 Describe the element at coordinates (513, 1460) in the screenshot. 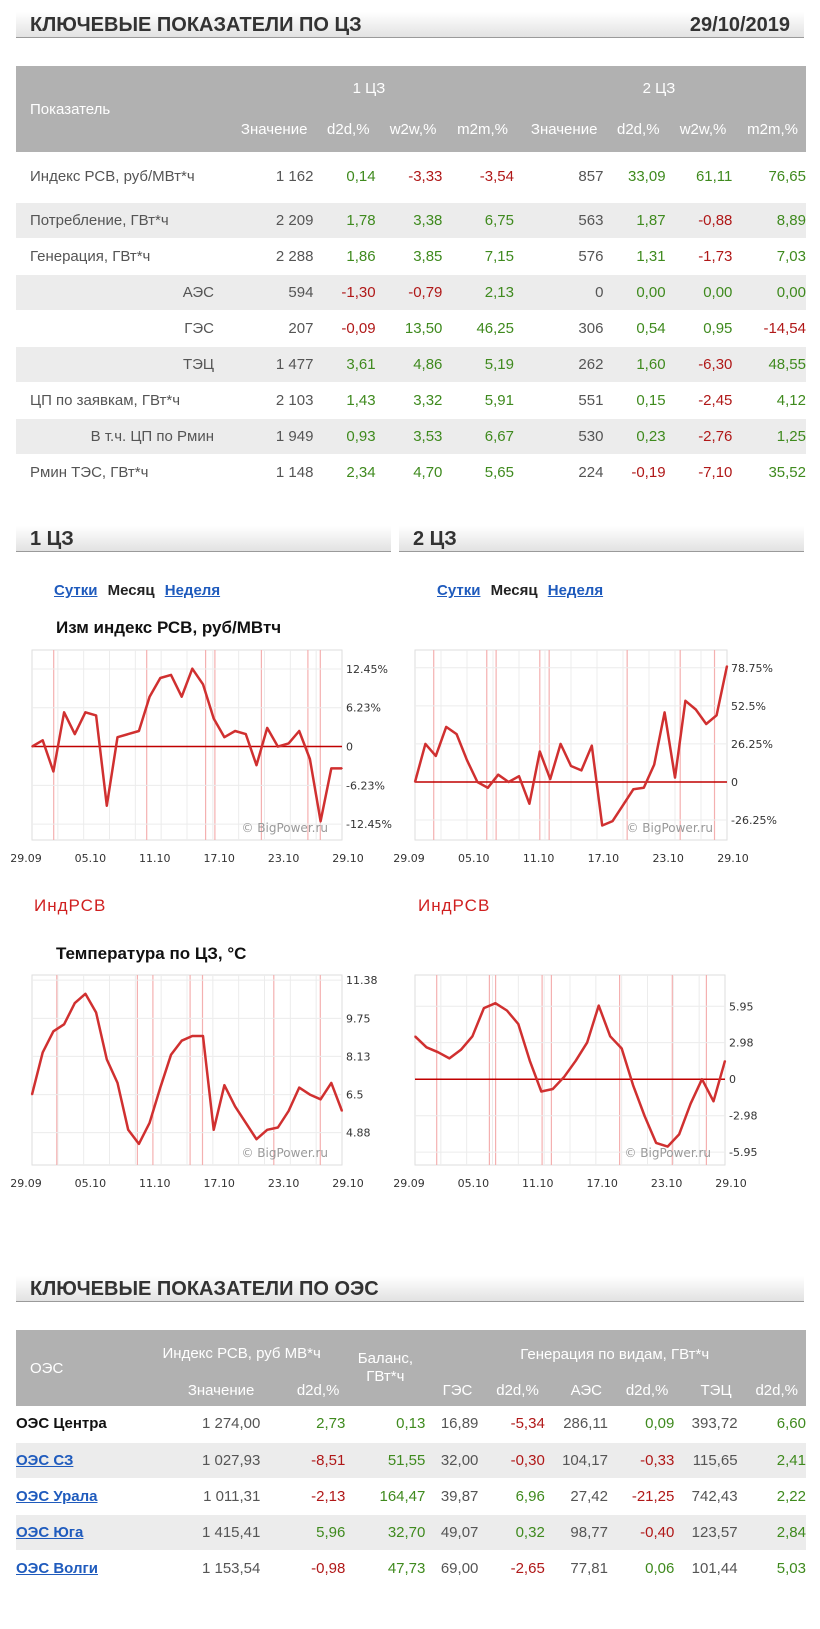

I see `cell-value: -0,30` at that location.